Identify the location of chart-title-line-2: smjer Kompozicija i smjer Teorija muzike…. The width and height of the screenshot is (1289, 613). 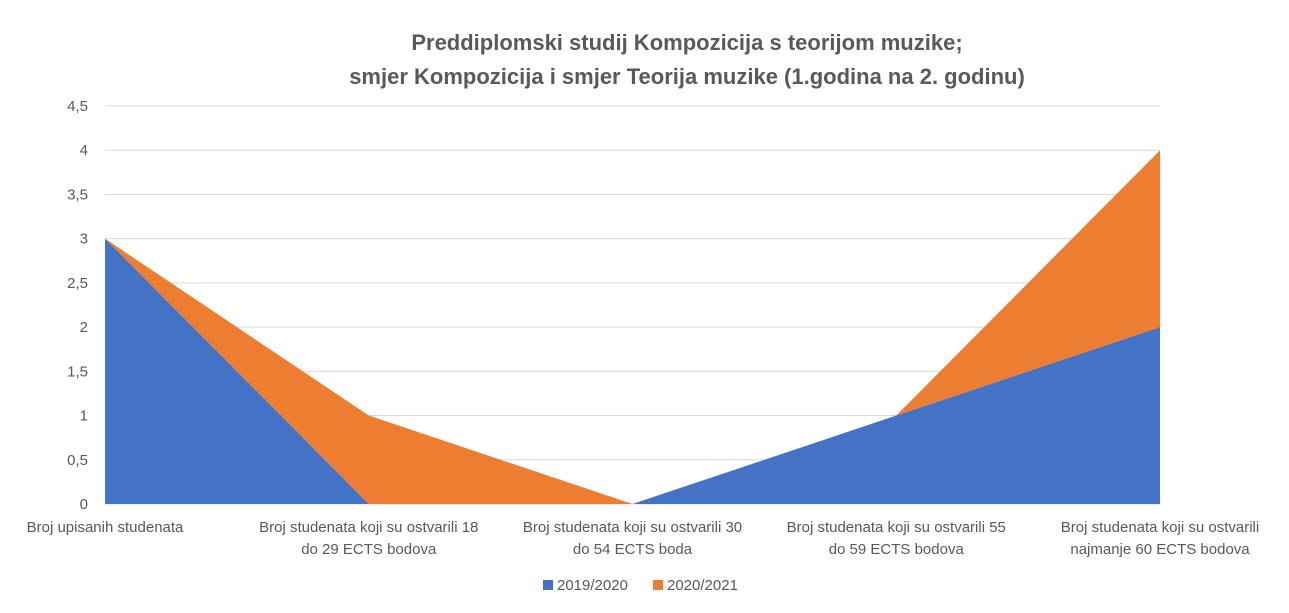
(687, 76).